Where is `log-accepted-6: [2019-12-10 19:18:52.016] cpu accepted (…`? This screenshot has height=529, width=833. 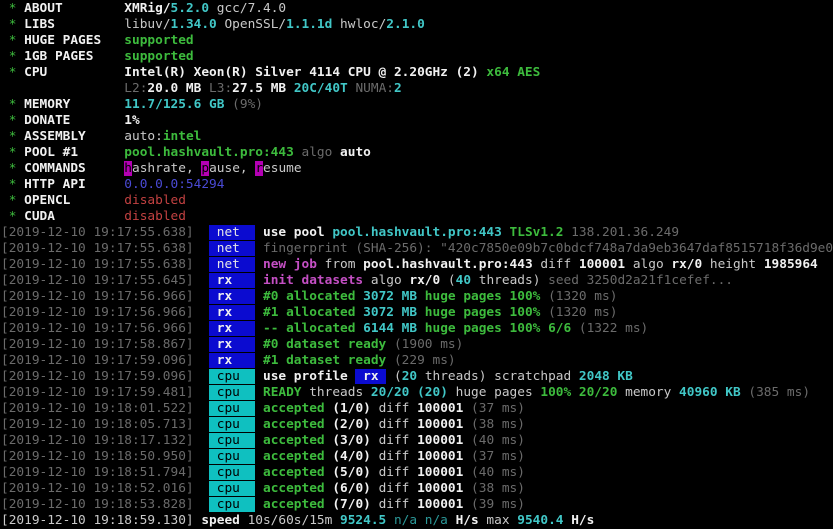
log-accepted-6: [2019-12-10 19:18:52.016] cpu accepted (… is located at coordinates (417, 489).